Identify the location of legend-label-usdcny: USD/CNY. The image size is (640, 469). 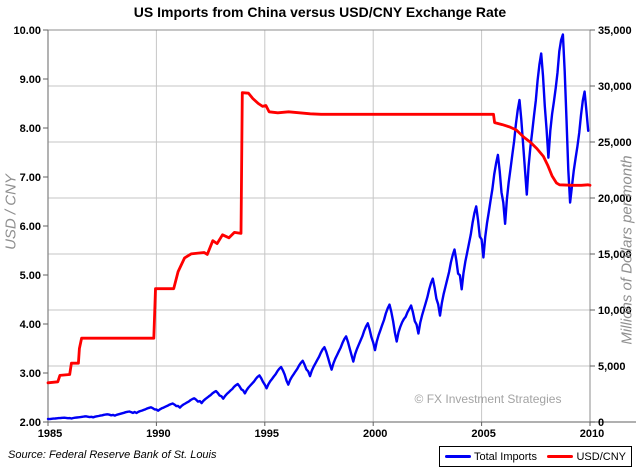
(601, 456).